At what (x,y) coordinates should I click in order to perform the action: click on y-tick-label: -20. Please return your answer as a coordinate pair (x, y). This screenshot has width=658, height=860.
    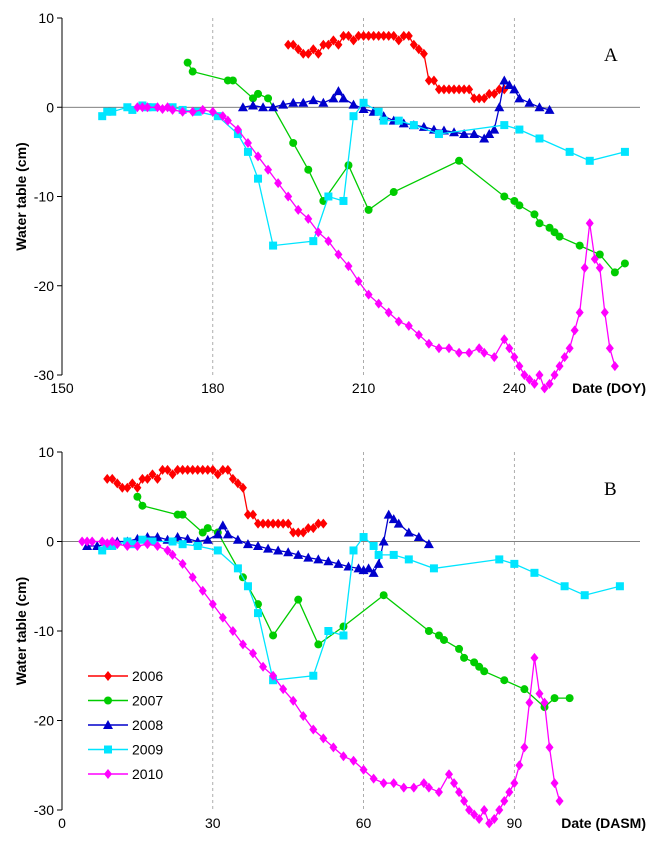
    Looking at the image, I should click on (44, 721).